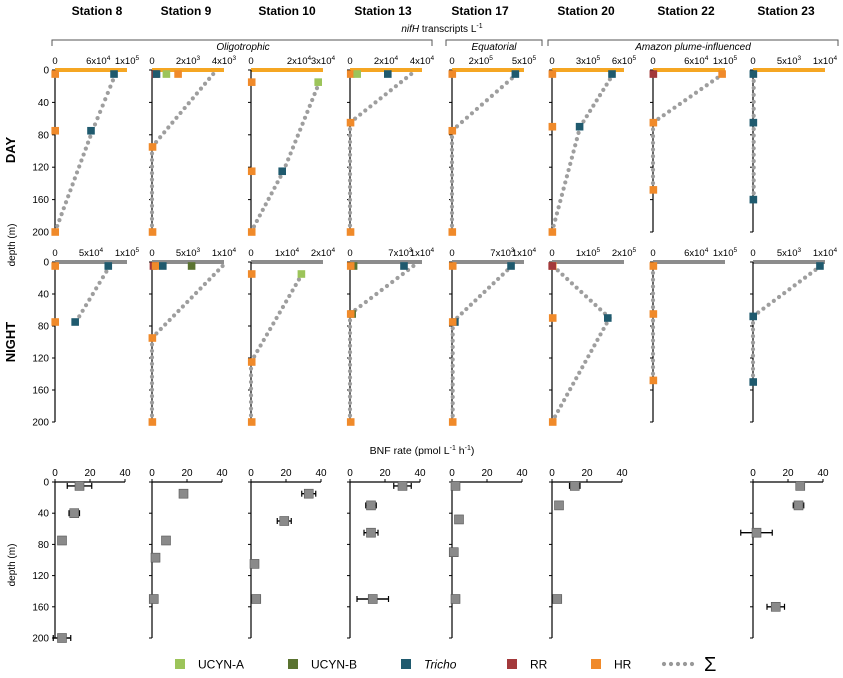 The width and height of the screenshot is (843, 678). I want to click on bnf-x-tick-label: 20, so click(487, 473).